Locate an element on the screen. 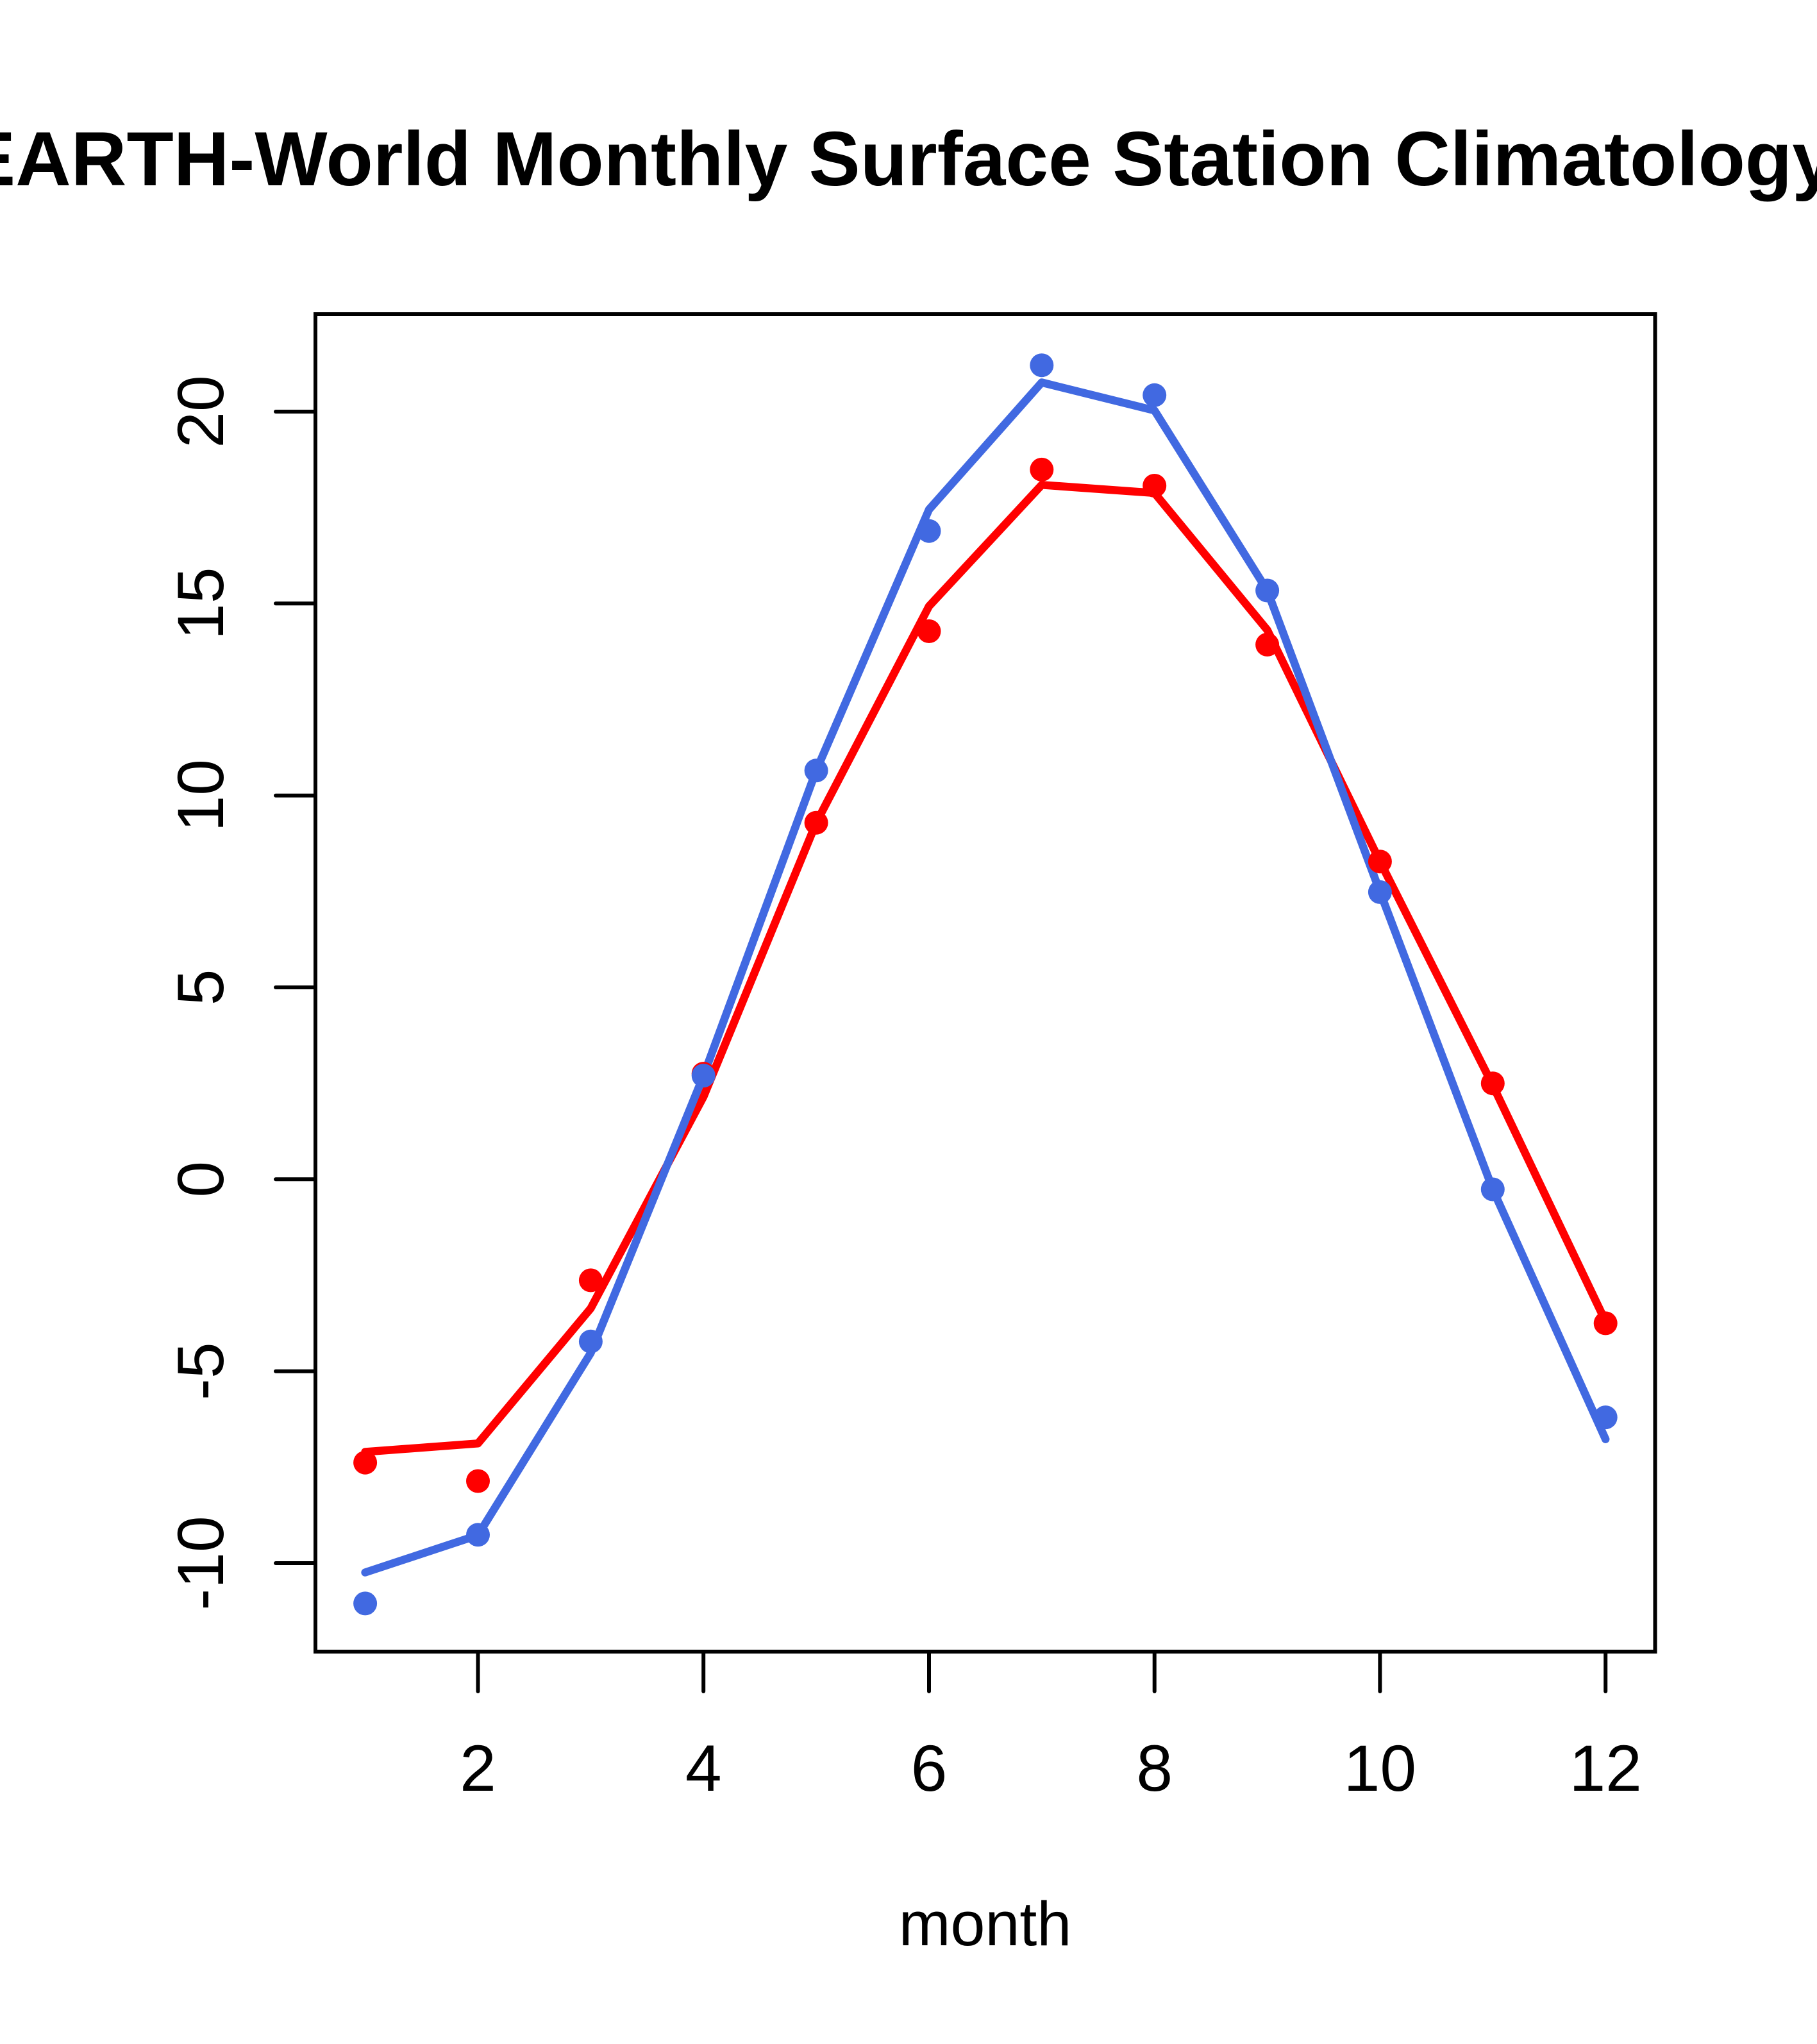  svg-text: 6 is located at coordinates (929, 1768).